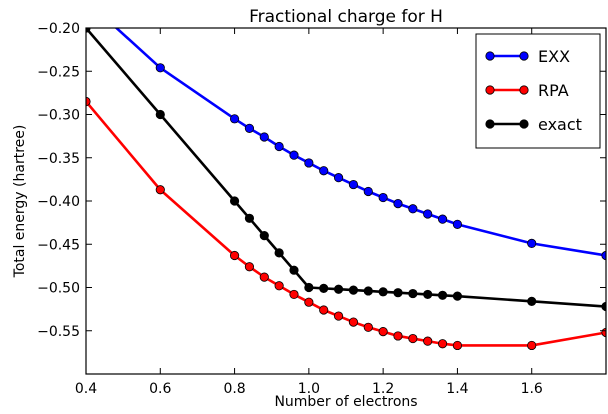 This screenshot has height=414, width=608. What do you see at coordinates (457, 389) in the screenshot?
I see `x-tick-label: 1.4` at bounding box center [457, 389].